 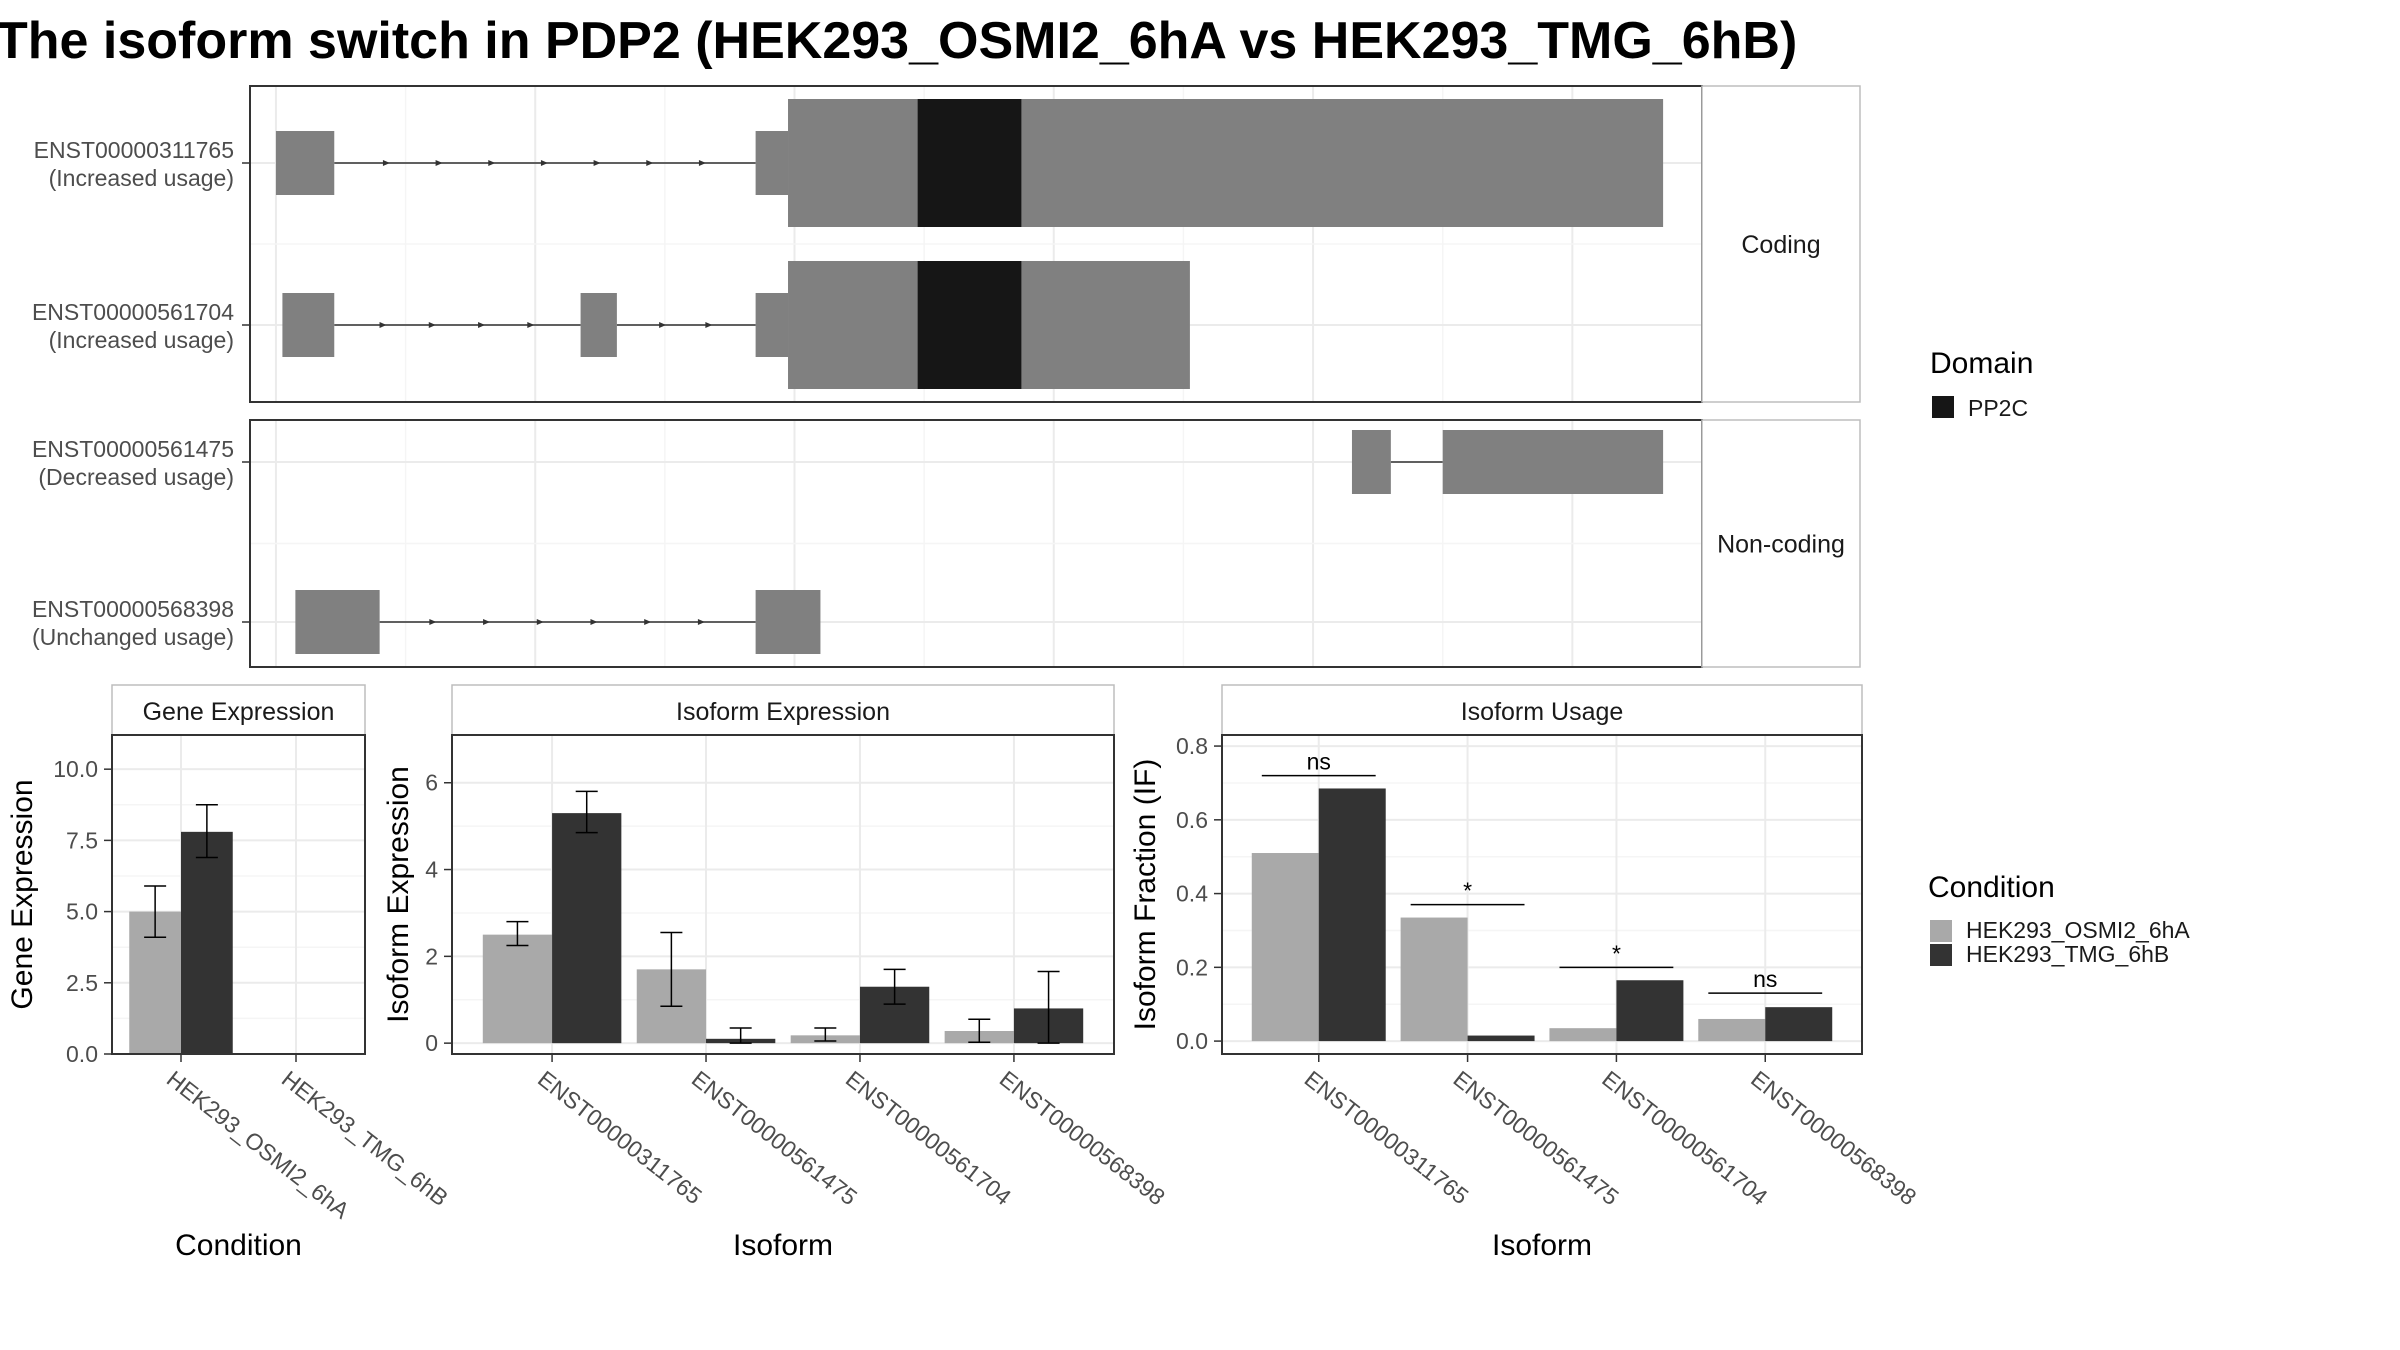 What do you see at coordinates (1082, 1137) in the screenshot?
I see `x-tick-label: ENST00000568398` at bounding box center [1082, 1137].